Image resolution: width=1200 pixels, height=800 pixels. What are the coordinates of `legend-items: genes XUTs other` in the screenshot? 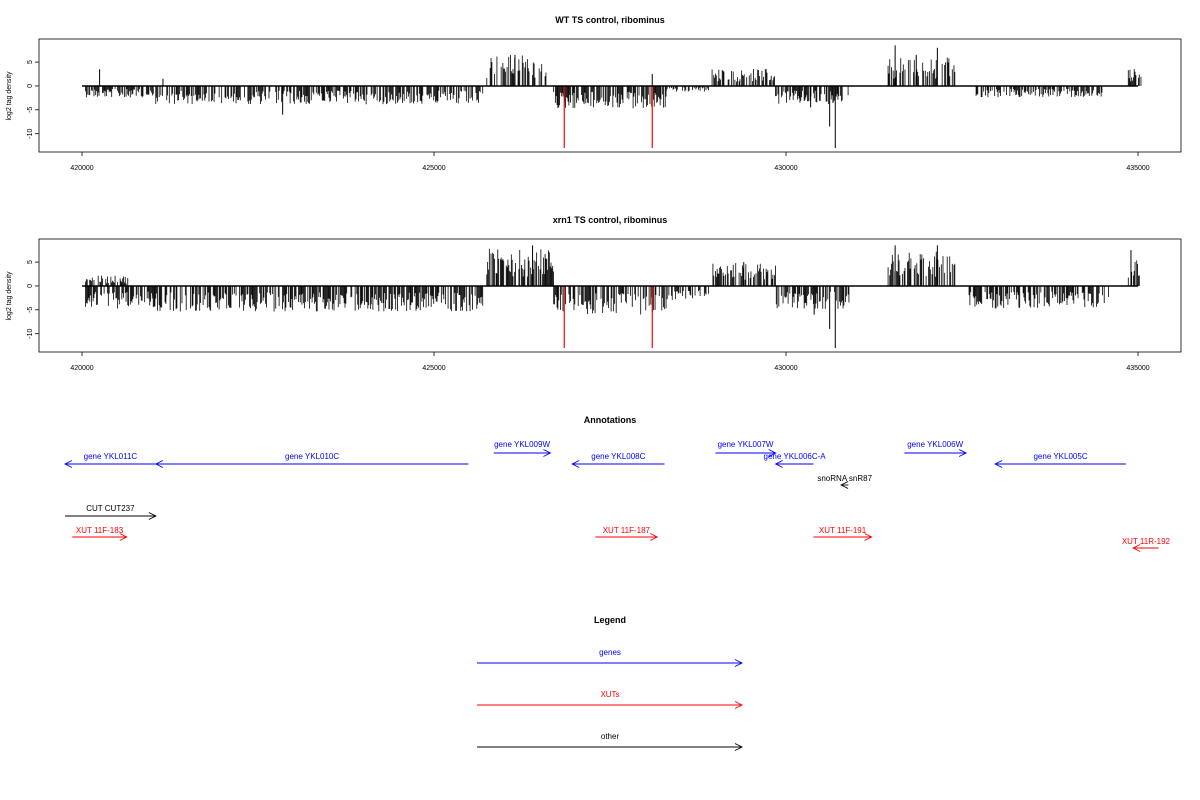 It's located at (610, 699).